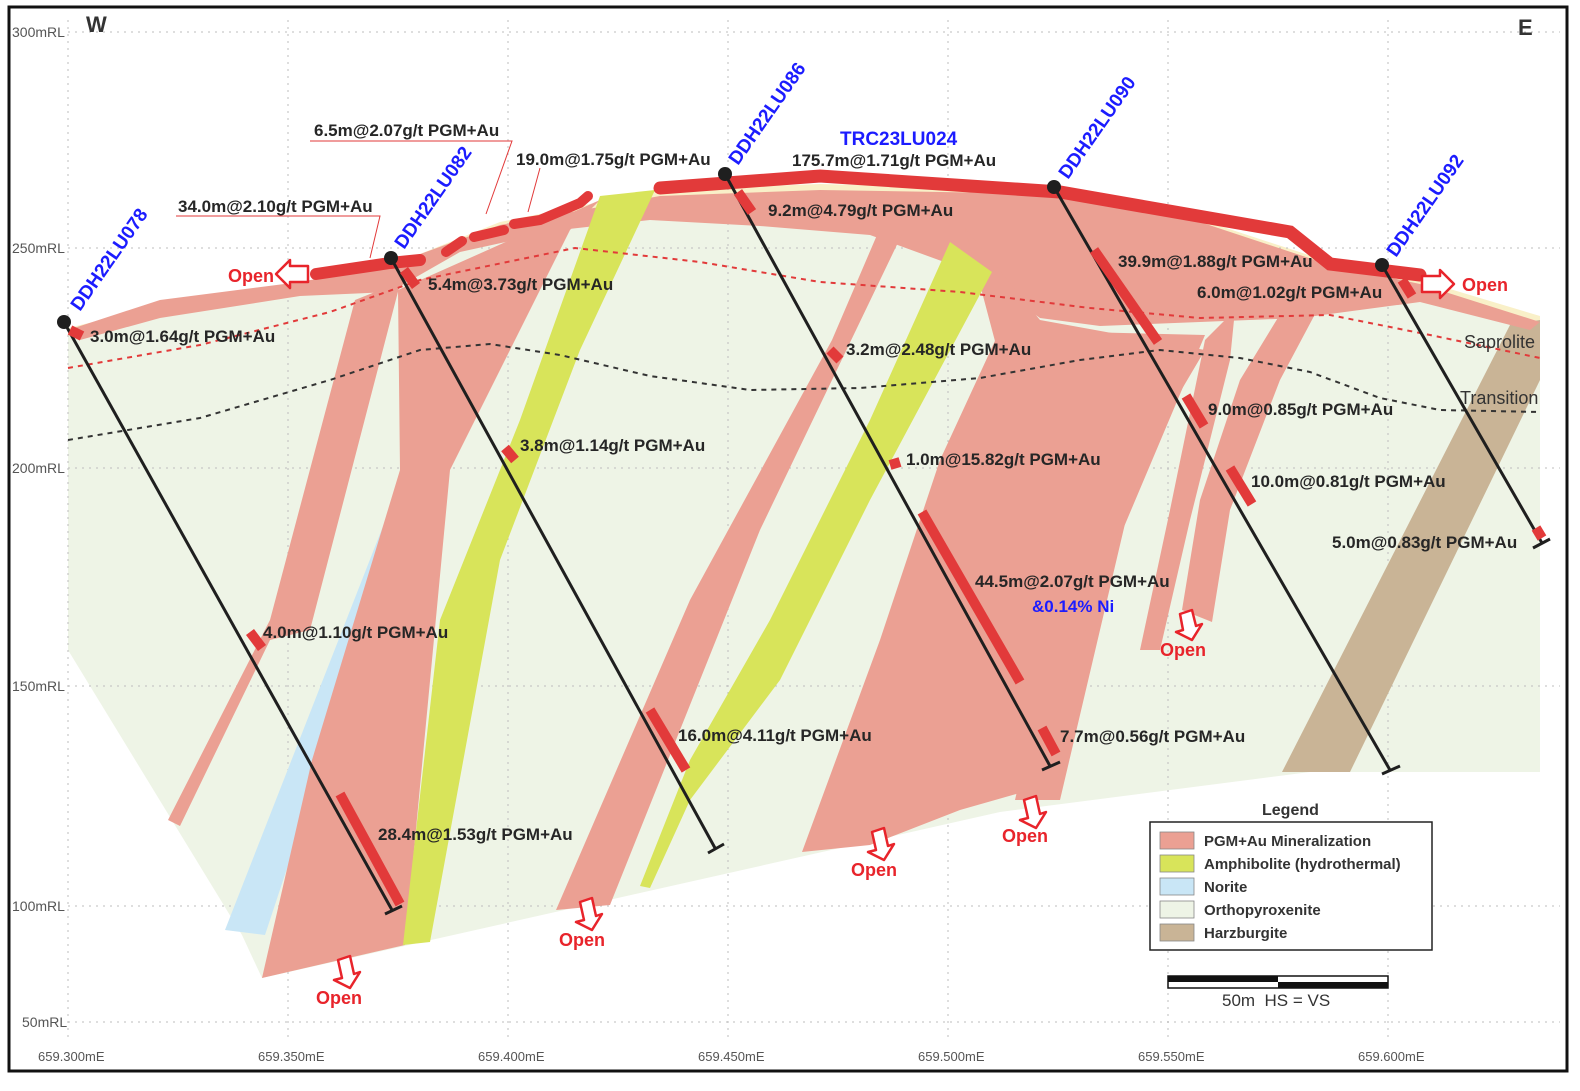 The height and width of the screenshot is (1091, 1580). What do you see at coordinates (406, 130) in the screenshot?
I see `intercept-label-1: 6.5m@2.07g/t PGM+Au` at bounding box center [406, 130].